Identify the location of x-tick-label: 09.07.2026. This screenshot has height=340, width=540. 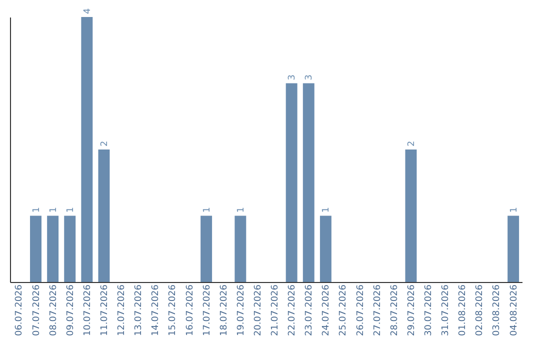
(71, 310).